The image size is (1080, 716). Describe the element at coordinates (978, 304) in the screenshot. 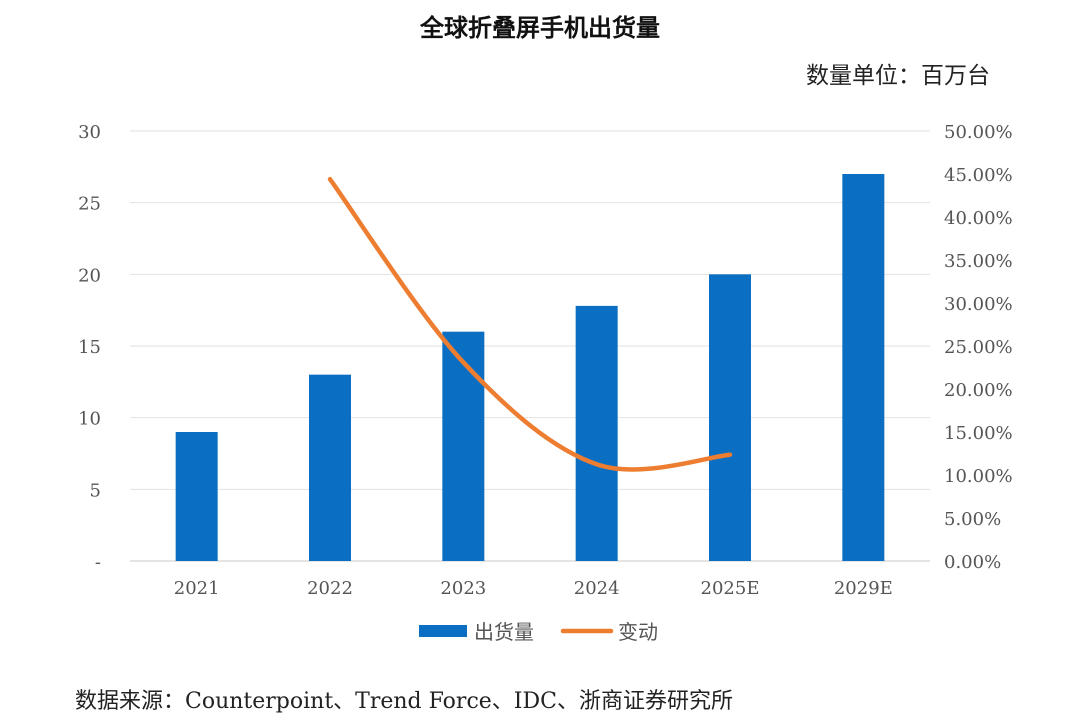

I see `y-right-tick-label: 30.00%` at that location.